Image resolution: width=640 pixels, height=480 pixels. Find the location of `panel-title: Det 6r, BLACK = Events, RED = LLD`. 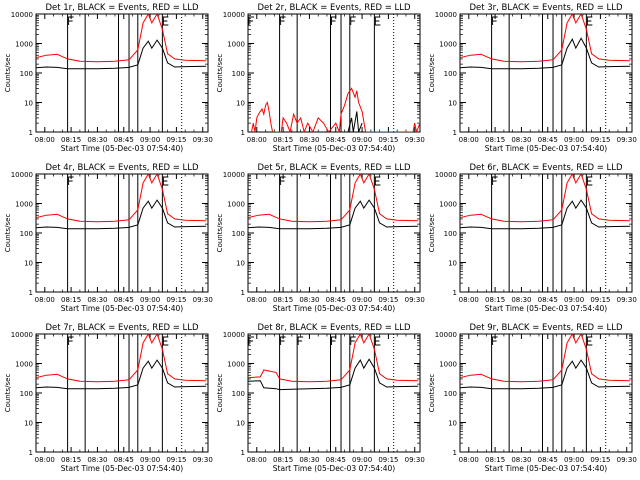

panel-title: Det 6r, BLACK = Events, RED = LLD is located at coordinates (546, 168).